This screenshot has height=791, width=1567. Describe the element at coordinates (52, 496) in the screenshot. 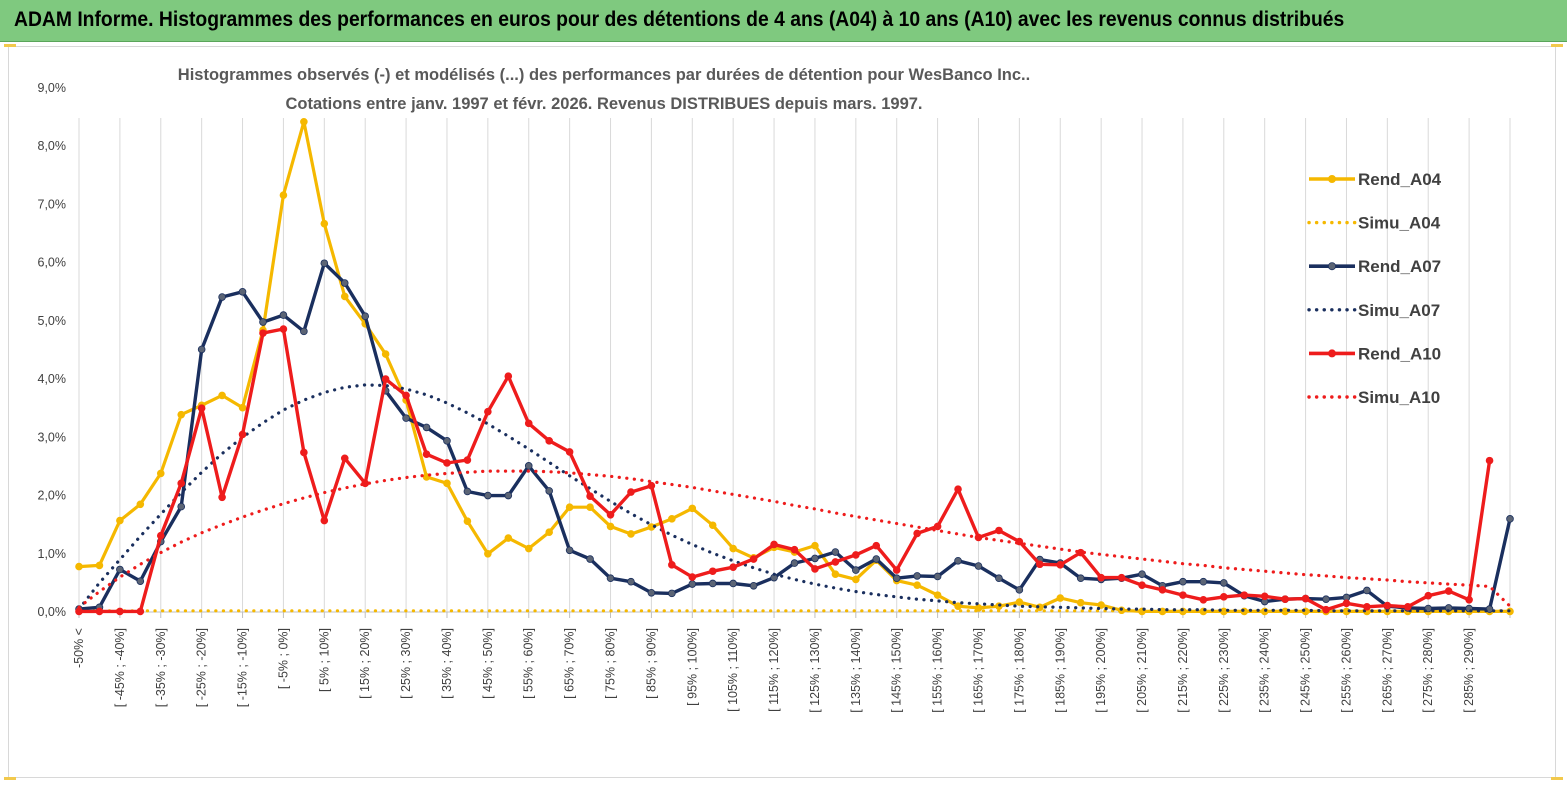

I see `y-tick-label: 2,0%` at that location.